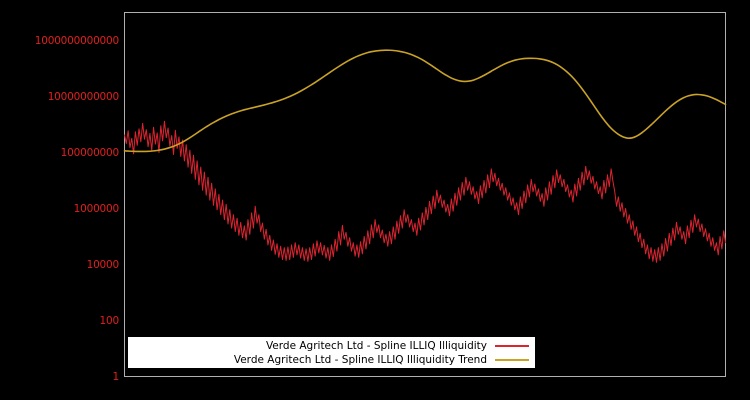 This screenshot has width=750, height=400. Describe the element at coordinates (90, 152) in the screenshot. I see `y-tick-label: 100000000` at that location.